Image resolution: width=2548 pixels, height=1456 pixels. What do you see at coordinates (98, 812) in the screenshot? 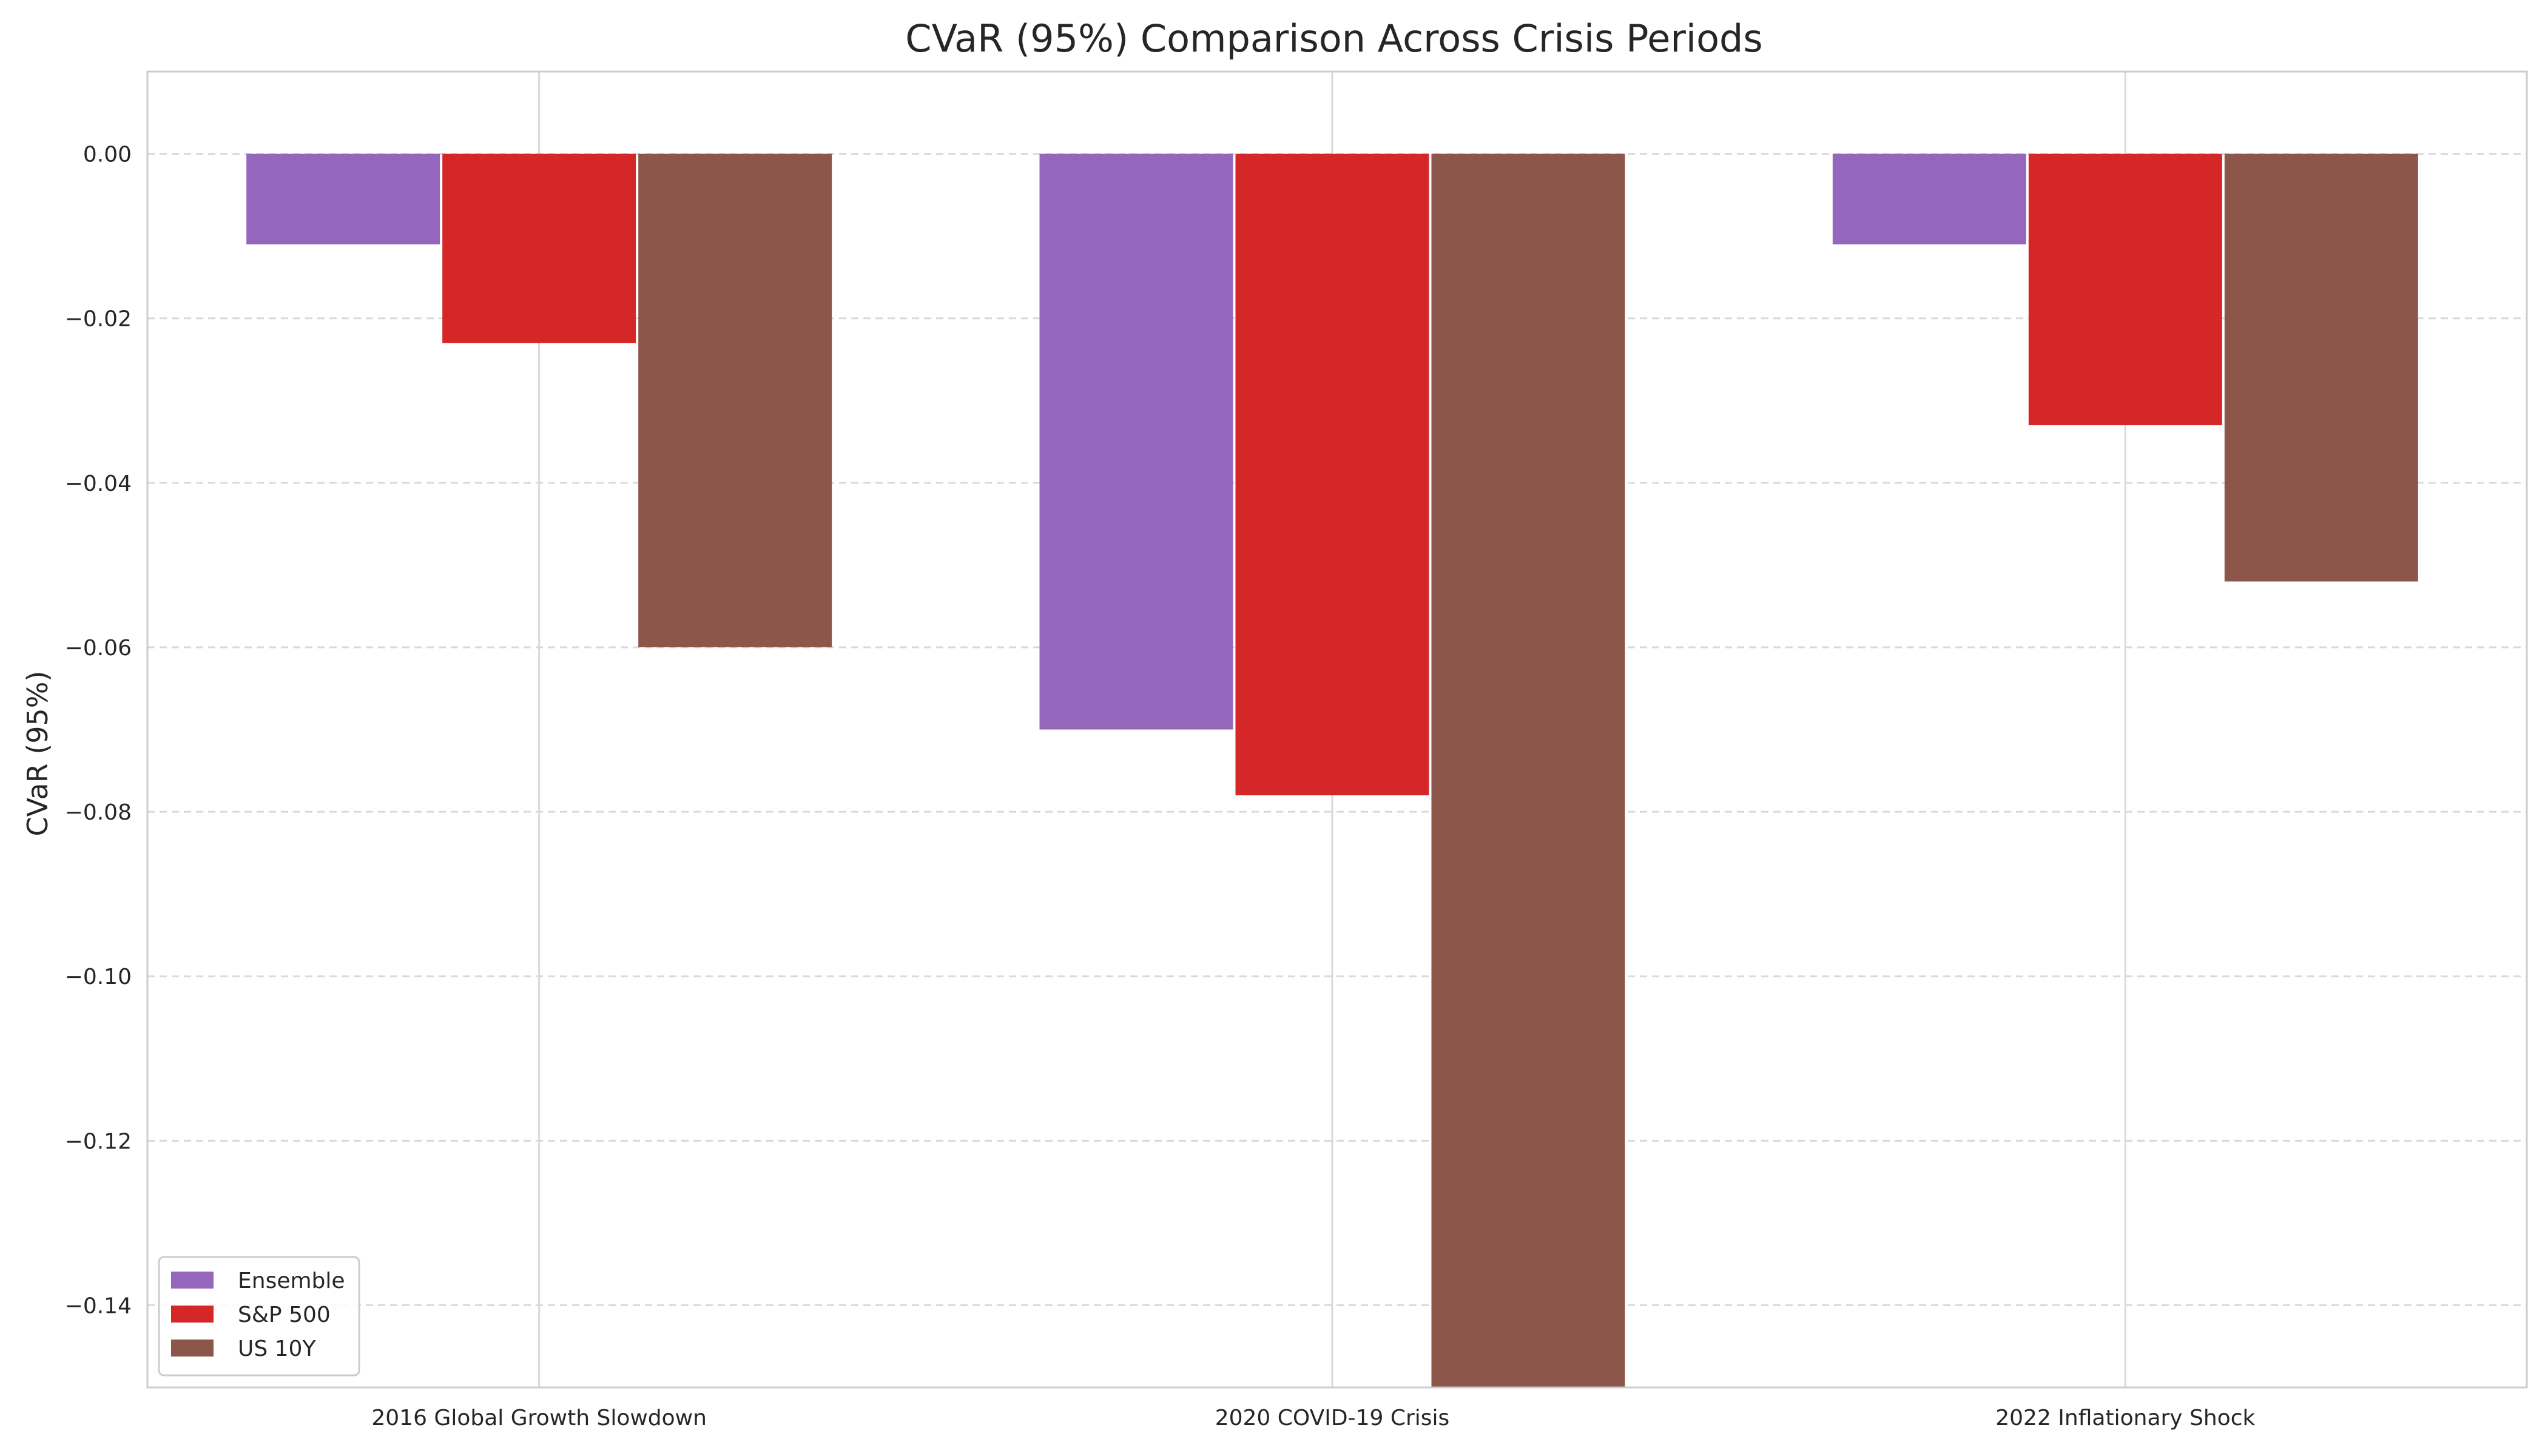
I see `y-tick-label: −0.08` at bounding box center [98, 812].